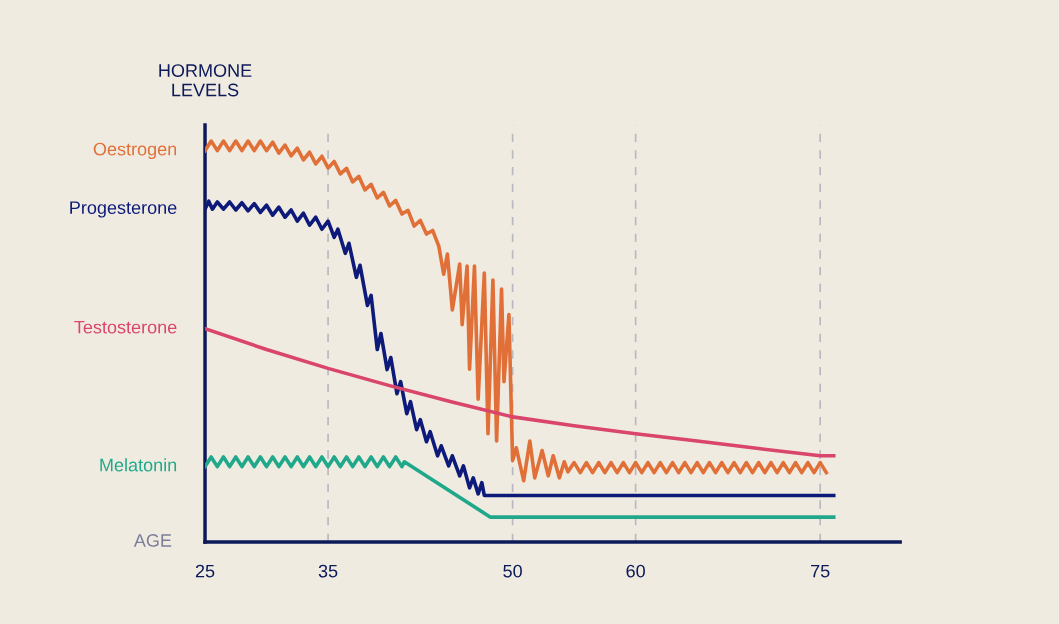  Describe the element at coordinates (123, 209) in the screenshot. I see `series-label: Progesterone` at that location.